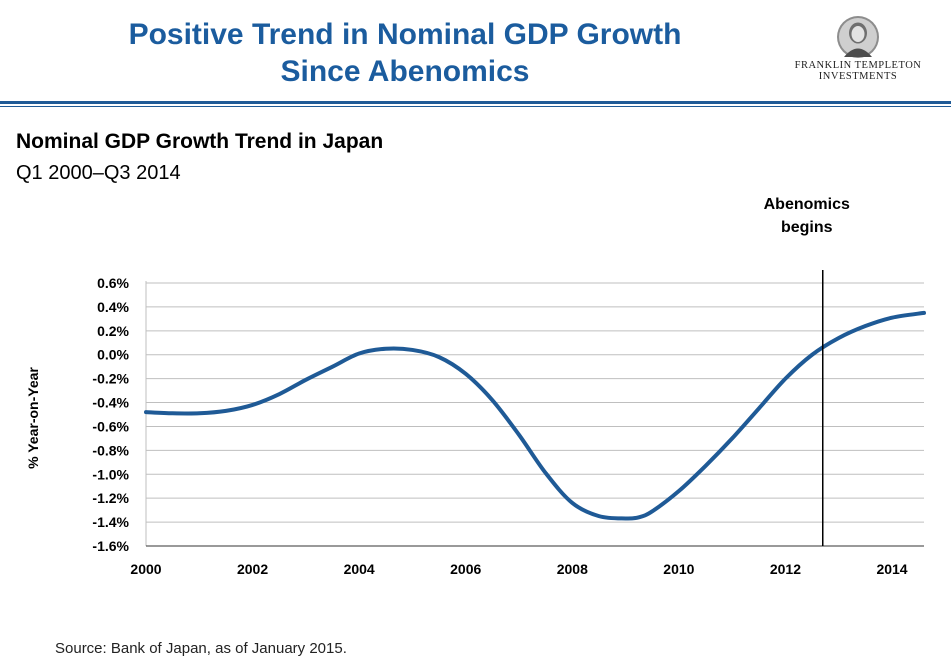  What do you see at coordinates (807, 204) in the screenshot?
I see `abenomics-label-line-1: Abenomics` at bounding box center [807, 204].